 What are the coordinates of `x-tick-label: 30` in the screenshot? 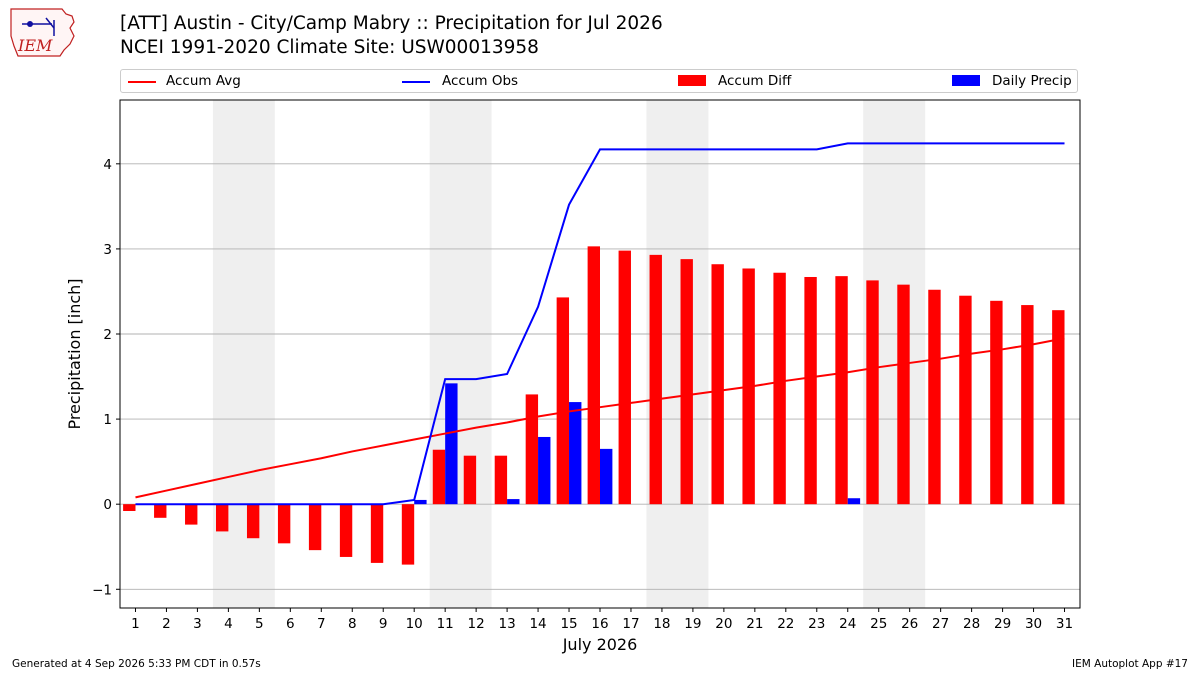 It's located at (1033, 624).